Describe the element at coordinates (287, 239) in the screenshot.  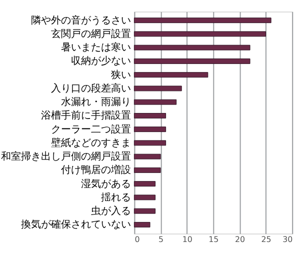
I see `x-tick-label: 30` at that location.